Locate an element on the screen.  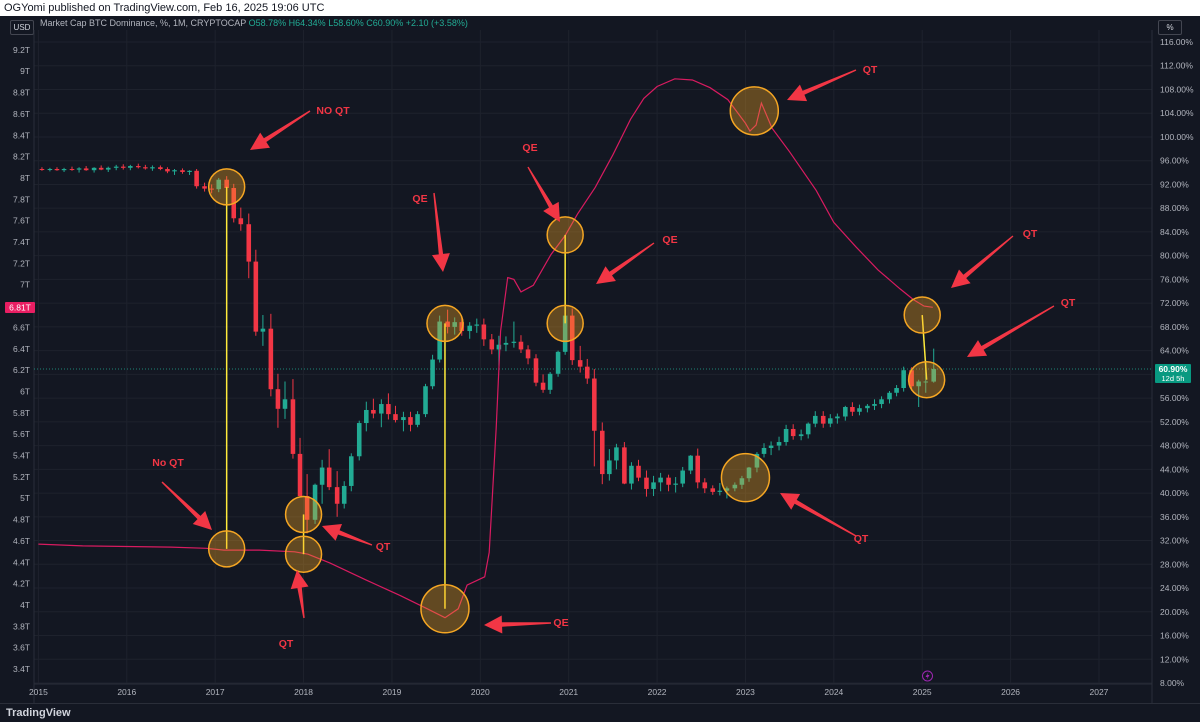
left-tick-label: 3.4T is located at coordinates (21, 669).